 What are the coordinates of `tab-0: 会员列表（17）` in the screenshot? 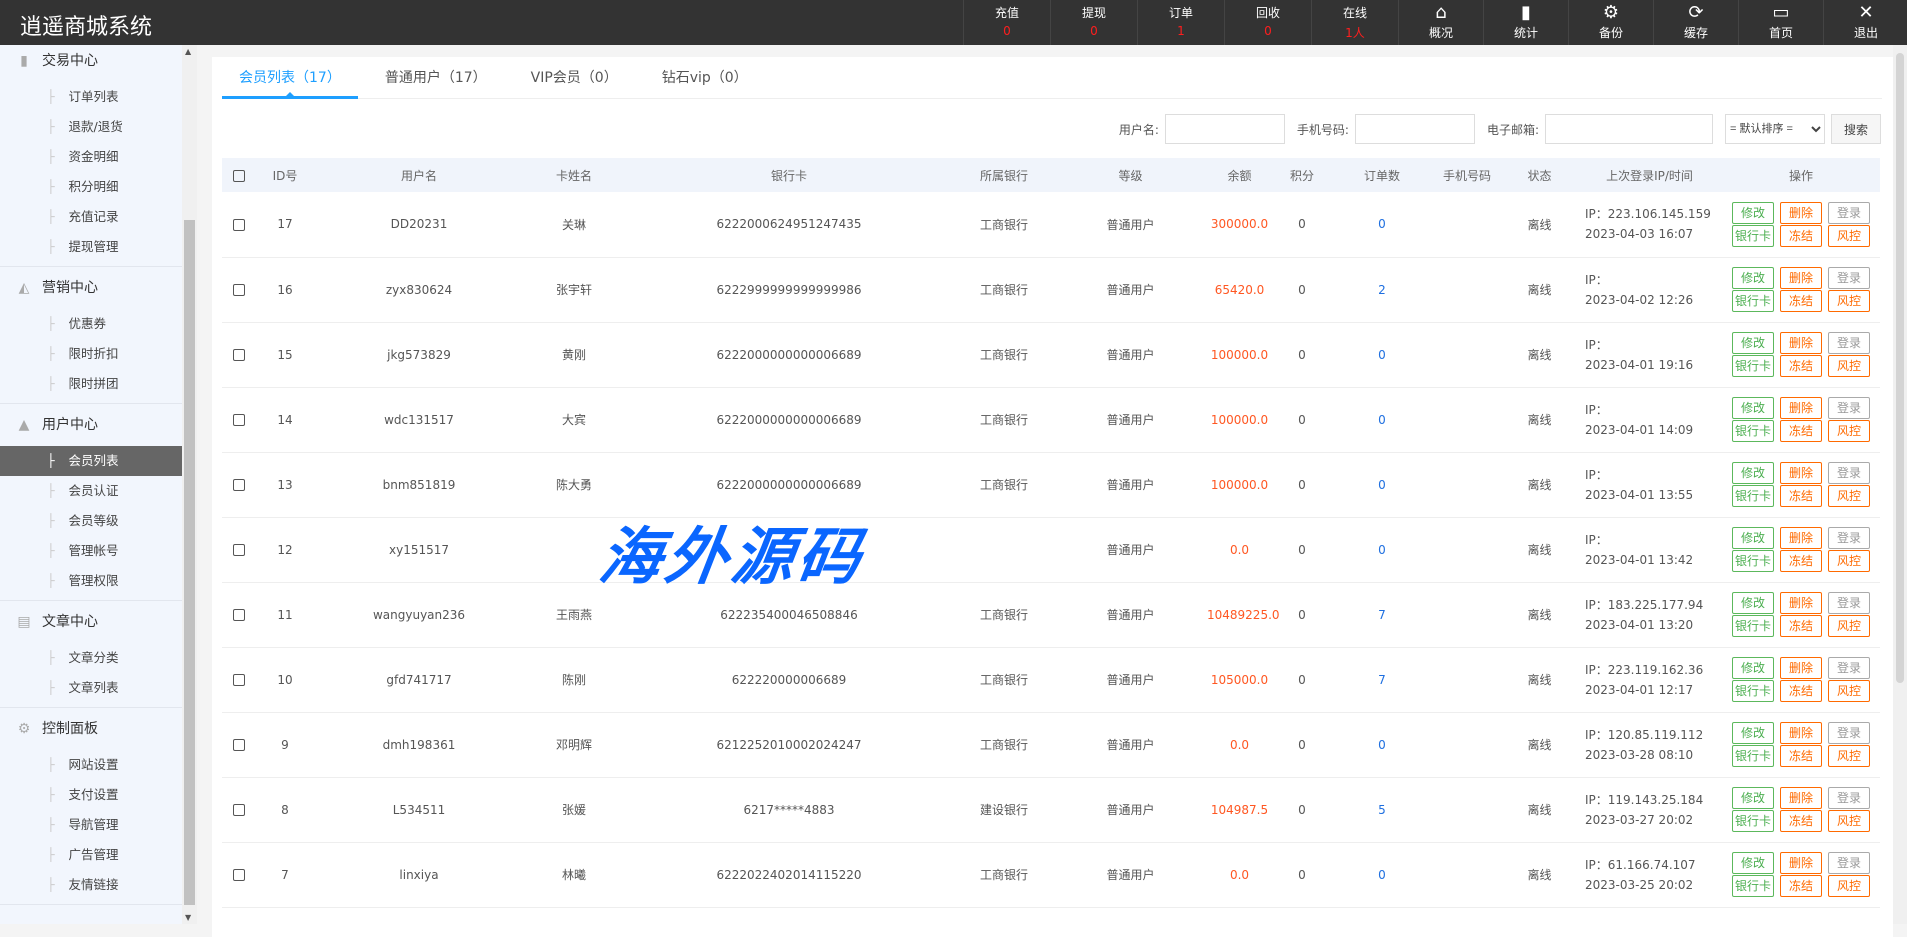 It's located at (290, 78).